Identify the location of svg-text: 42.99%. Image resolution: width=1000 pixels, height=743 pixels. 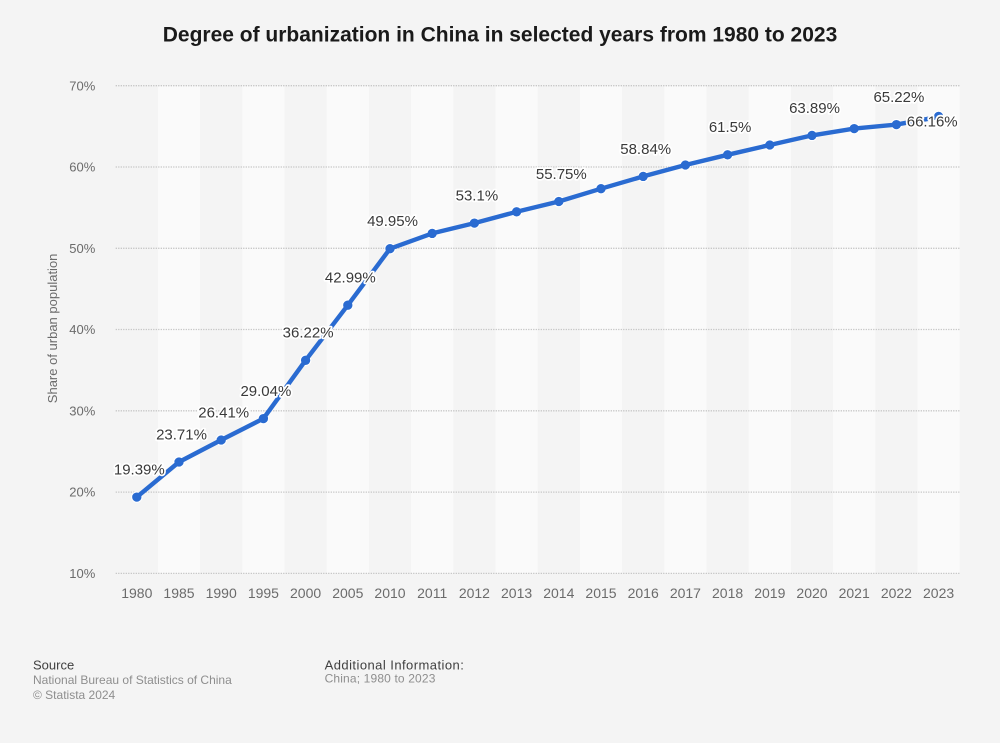
(350, 278).